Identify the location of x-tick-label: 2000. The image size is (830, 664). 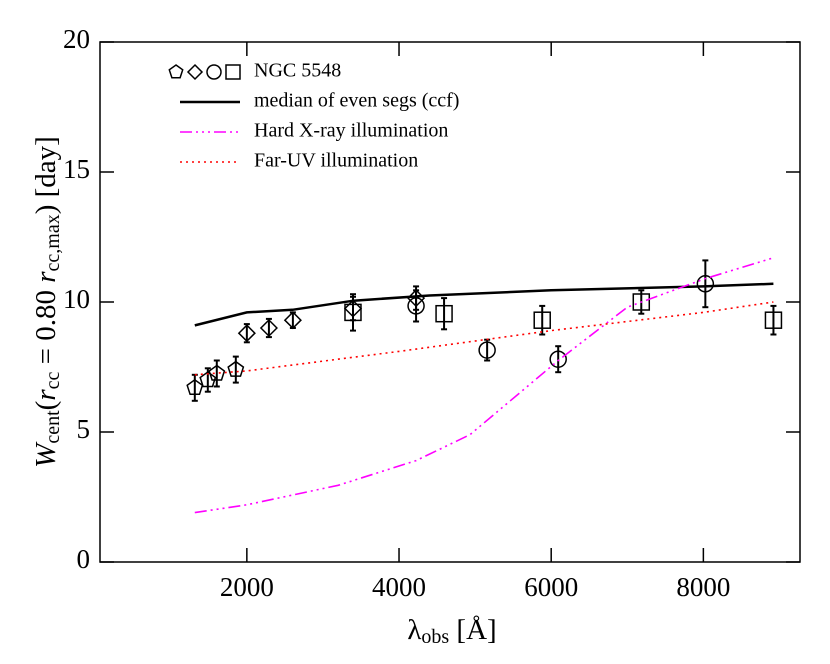
(247, 587).